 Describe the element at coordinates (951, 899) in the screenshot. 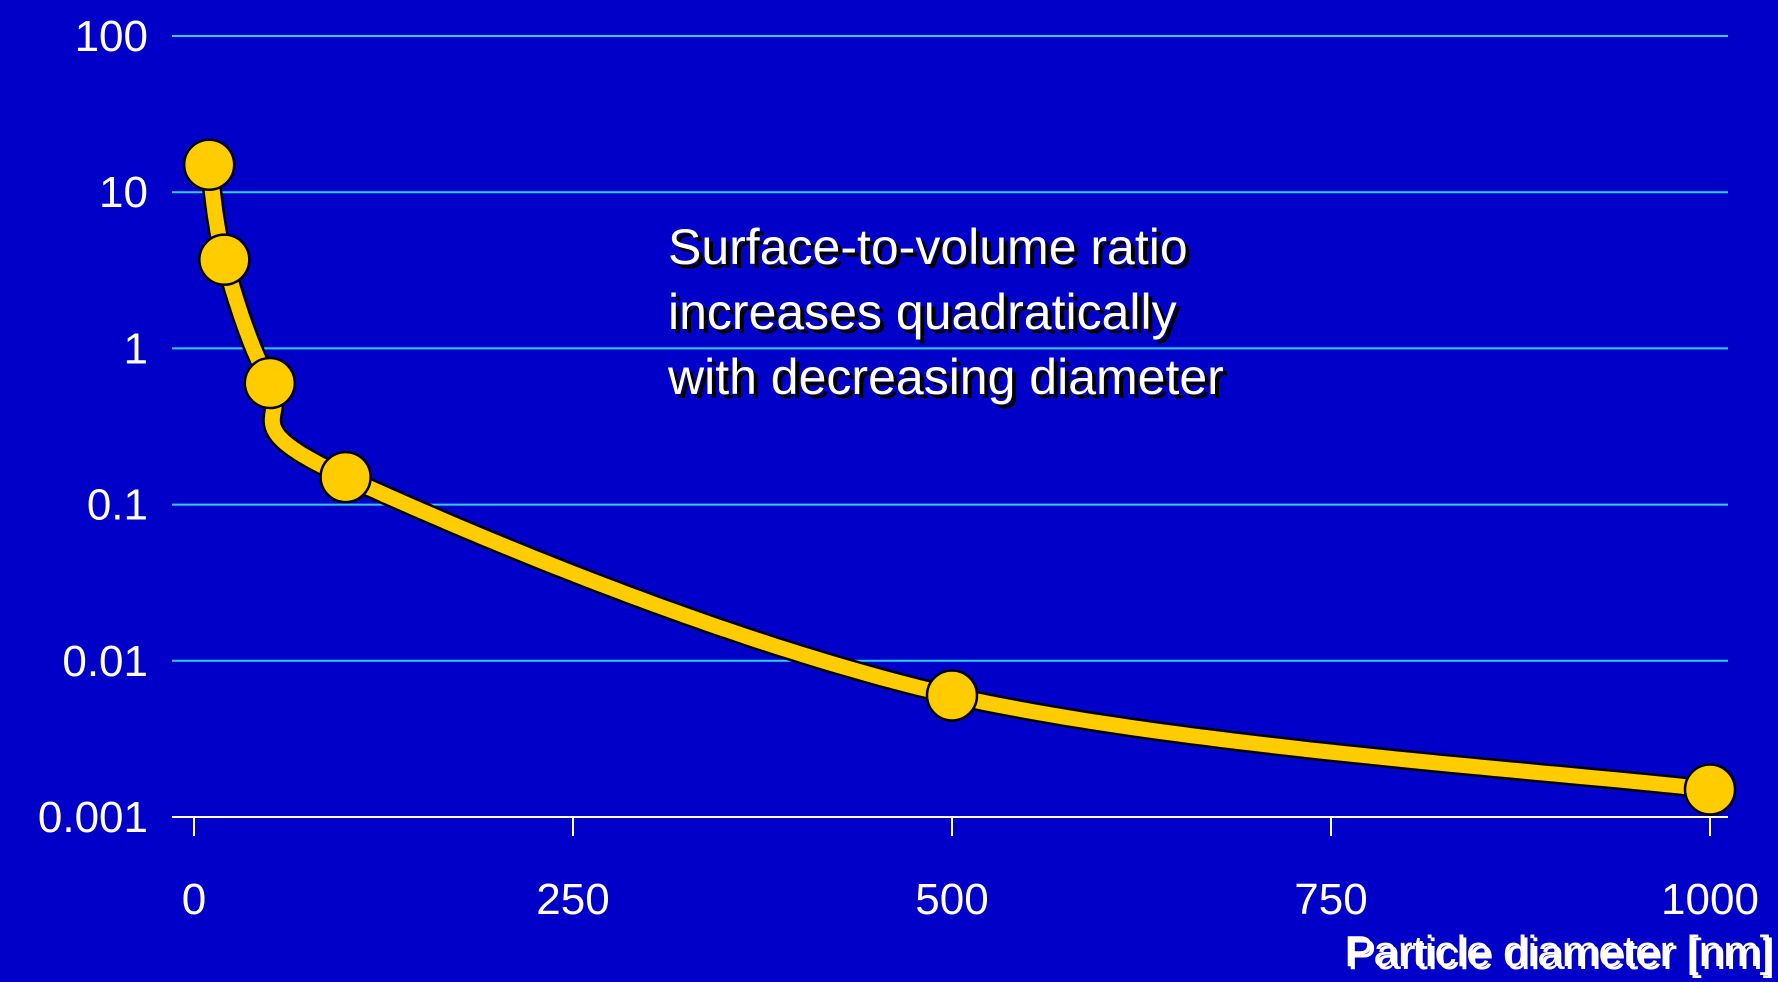

I see `x-tick-label: 500` at that location.